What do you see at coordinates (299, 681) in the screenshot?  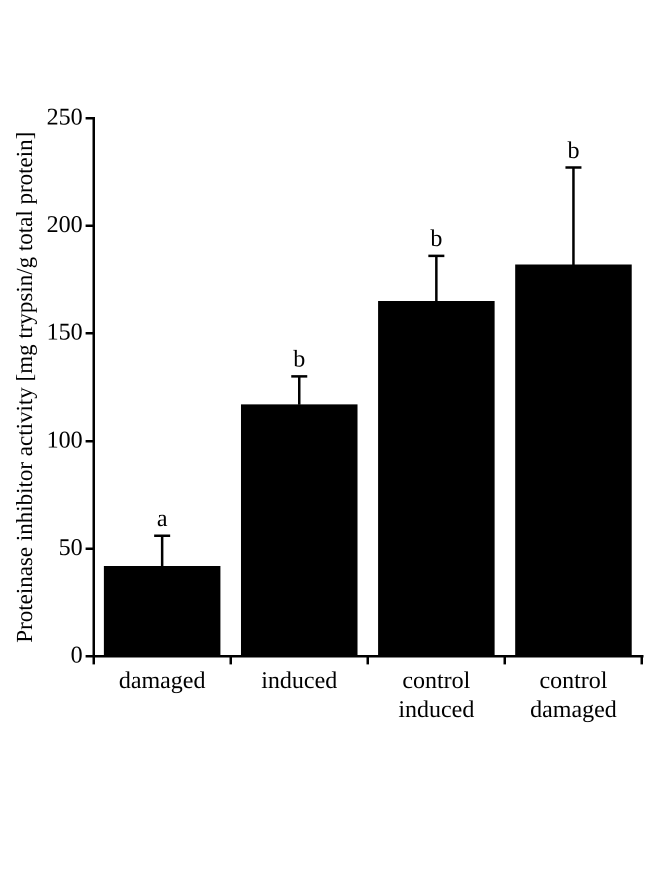 I see `x-tick-label: induced` at bounding box center [299, 681].